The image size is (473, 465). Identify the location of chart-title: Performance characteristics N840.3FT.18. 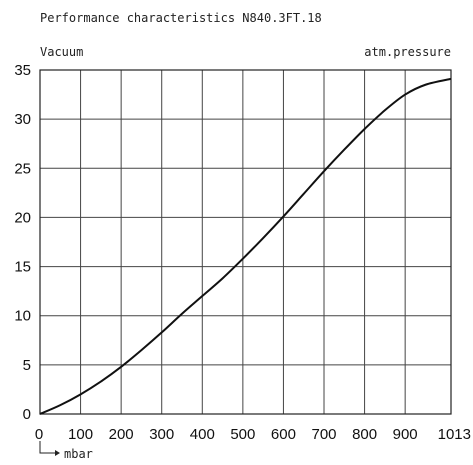
(181, 18).